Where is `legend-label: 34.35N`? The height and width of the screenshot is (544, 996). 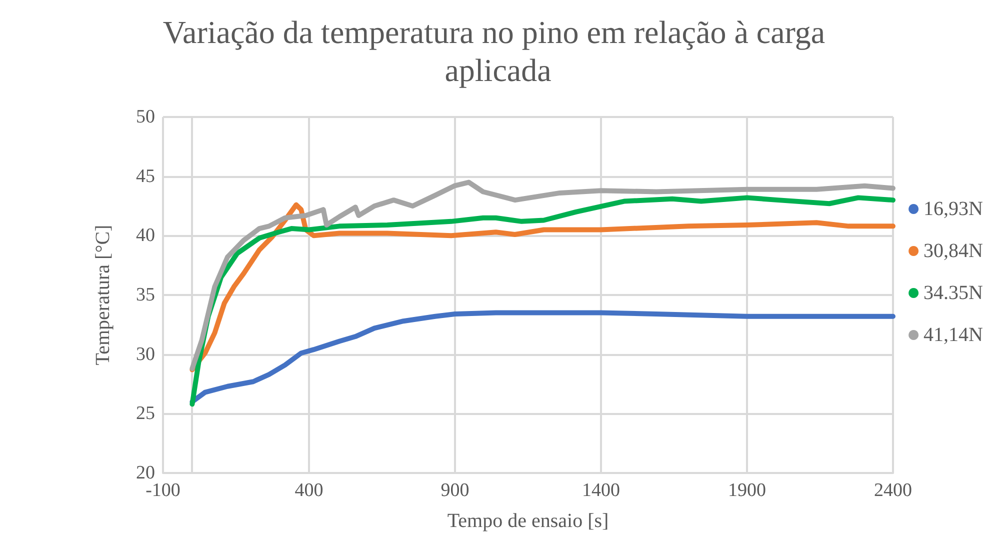 legend-label: 34.35N is located at coordinates (954, 293).